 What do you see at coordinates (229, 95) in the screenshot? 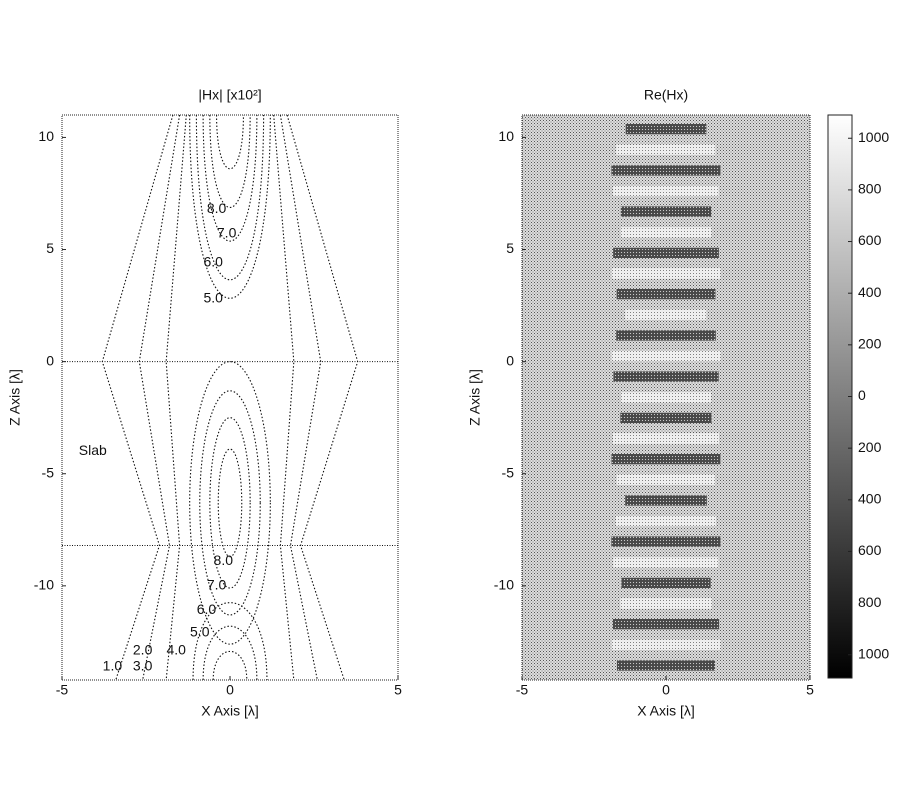
I see `chart-title: |Hx| [x10²]` at bounding box center [229, 95].